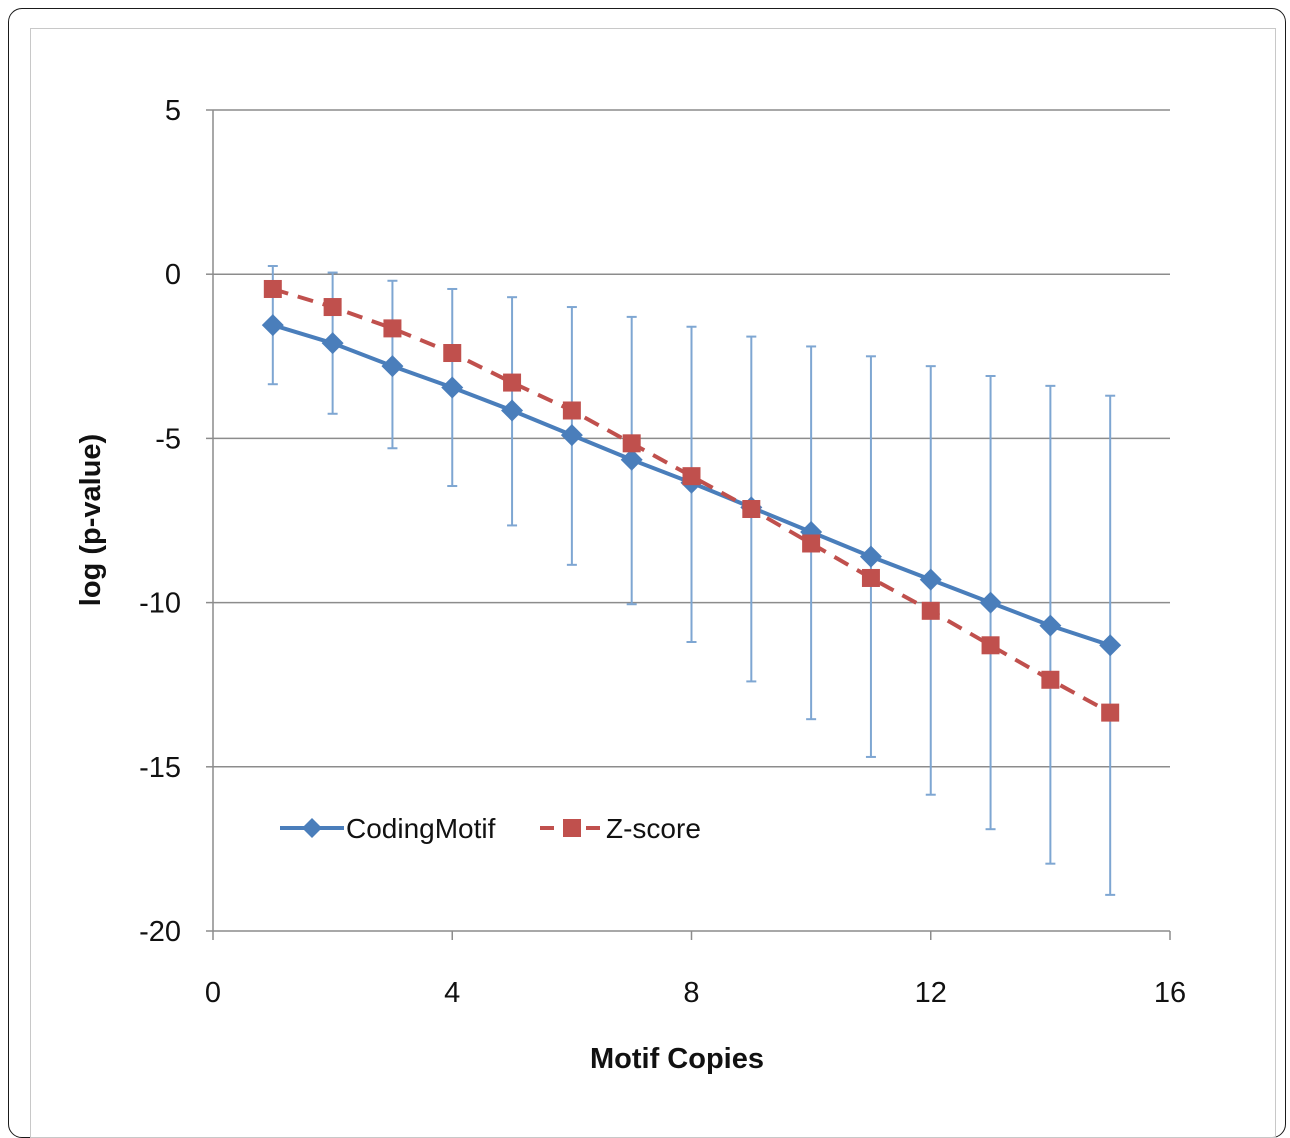  Describe the element at coordinates (421, 828) in the screenshot. I see `legend-label-codingmotif: CodingMotif` at that location.